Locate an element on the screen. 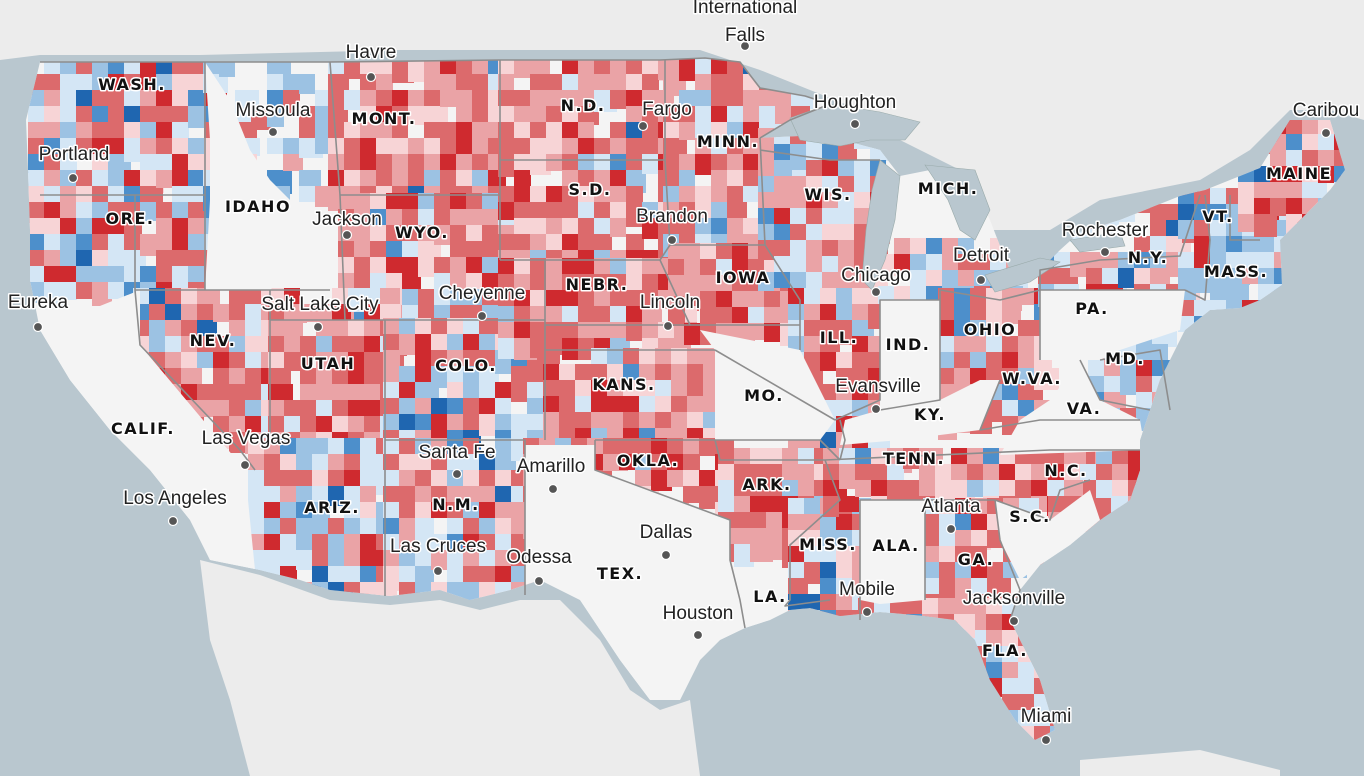 The height and width of the screenshot is (776, 1364). lake-erie is located at coordinates (1022, 275).